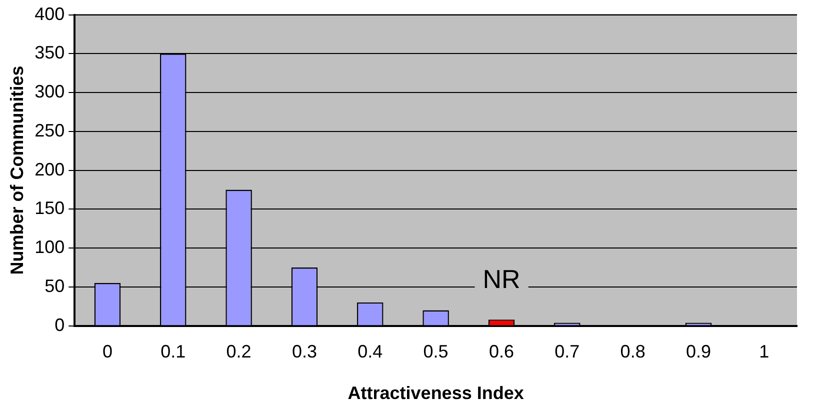 Image resolution: width=825 pixels, height=414 pixels. Describe the element at coordinates (173, 352) in the screenshot. I see `x-tick-label: 0.1` at that location.